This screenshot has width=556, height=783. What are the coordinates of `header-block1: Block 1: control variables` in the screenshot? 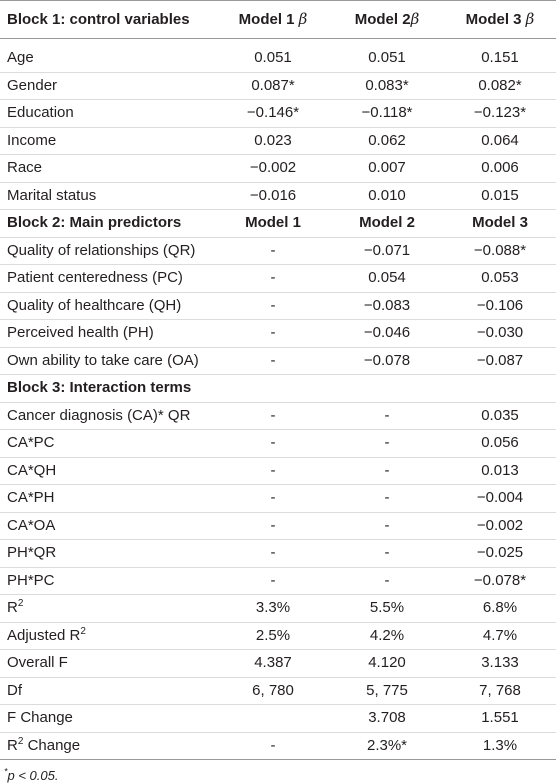 It's located at (108, 19).